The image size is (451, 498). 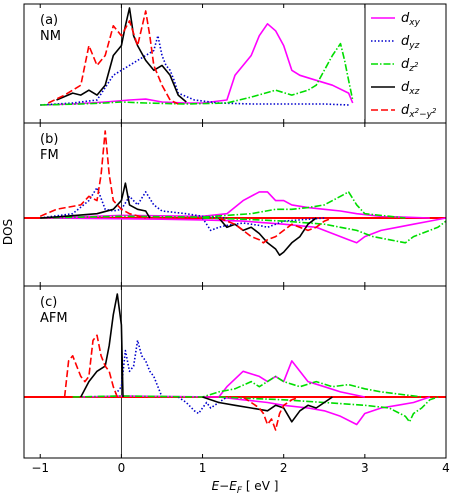 I want to click on legend-label-dx2y2: dx2−y2, so click(x=419, y=111).